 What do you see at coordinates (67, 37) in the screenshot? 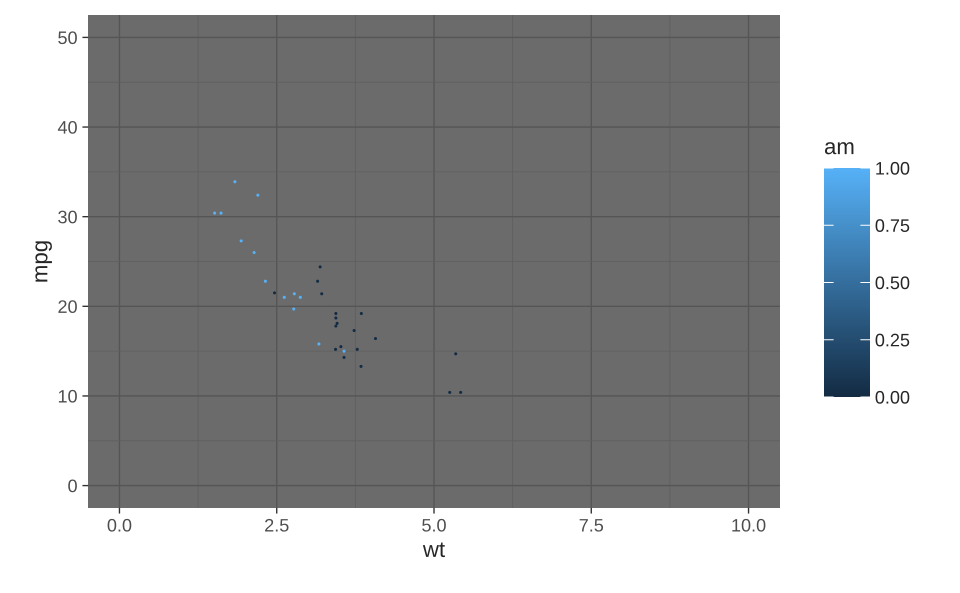
I see `y-tick-label: 50` at bounding box center [67, 37].